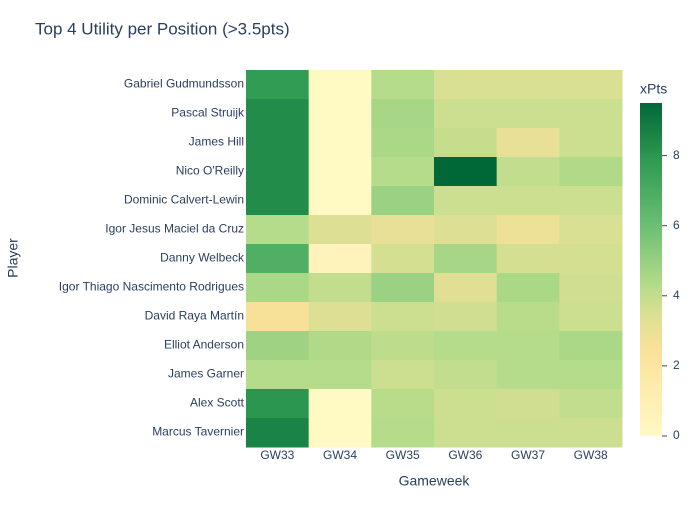 Image resolution: width=700 pixels, height=505 pixels. I want to click on y-tick-label: Igor Jesus Maciel da Cruz, so click(174, 229).